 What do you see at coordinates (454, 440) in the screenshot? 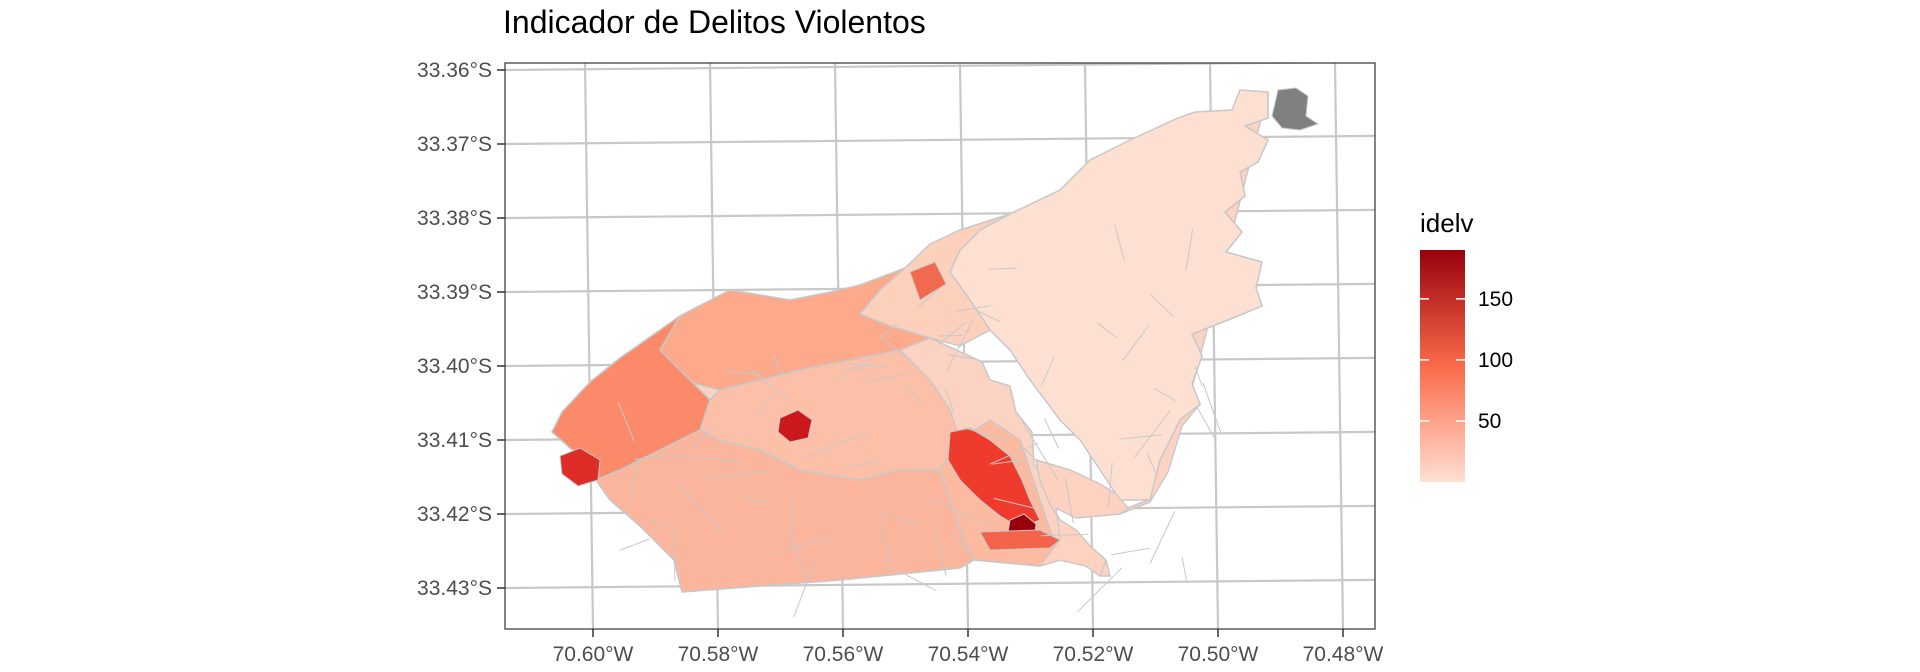
I see `y-tick-label: 33.41°S` at bounding box center [454, 440].